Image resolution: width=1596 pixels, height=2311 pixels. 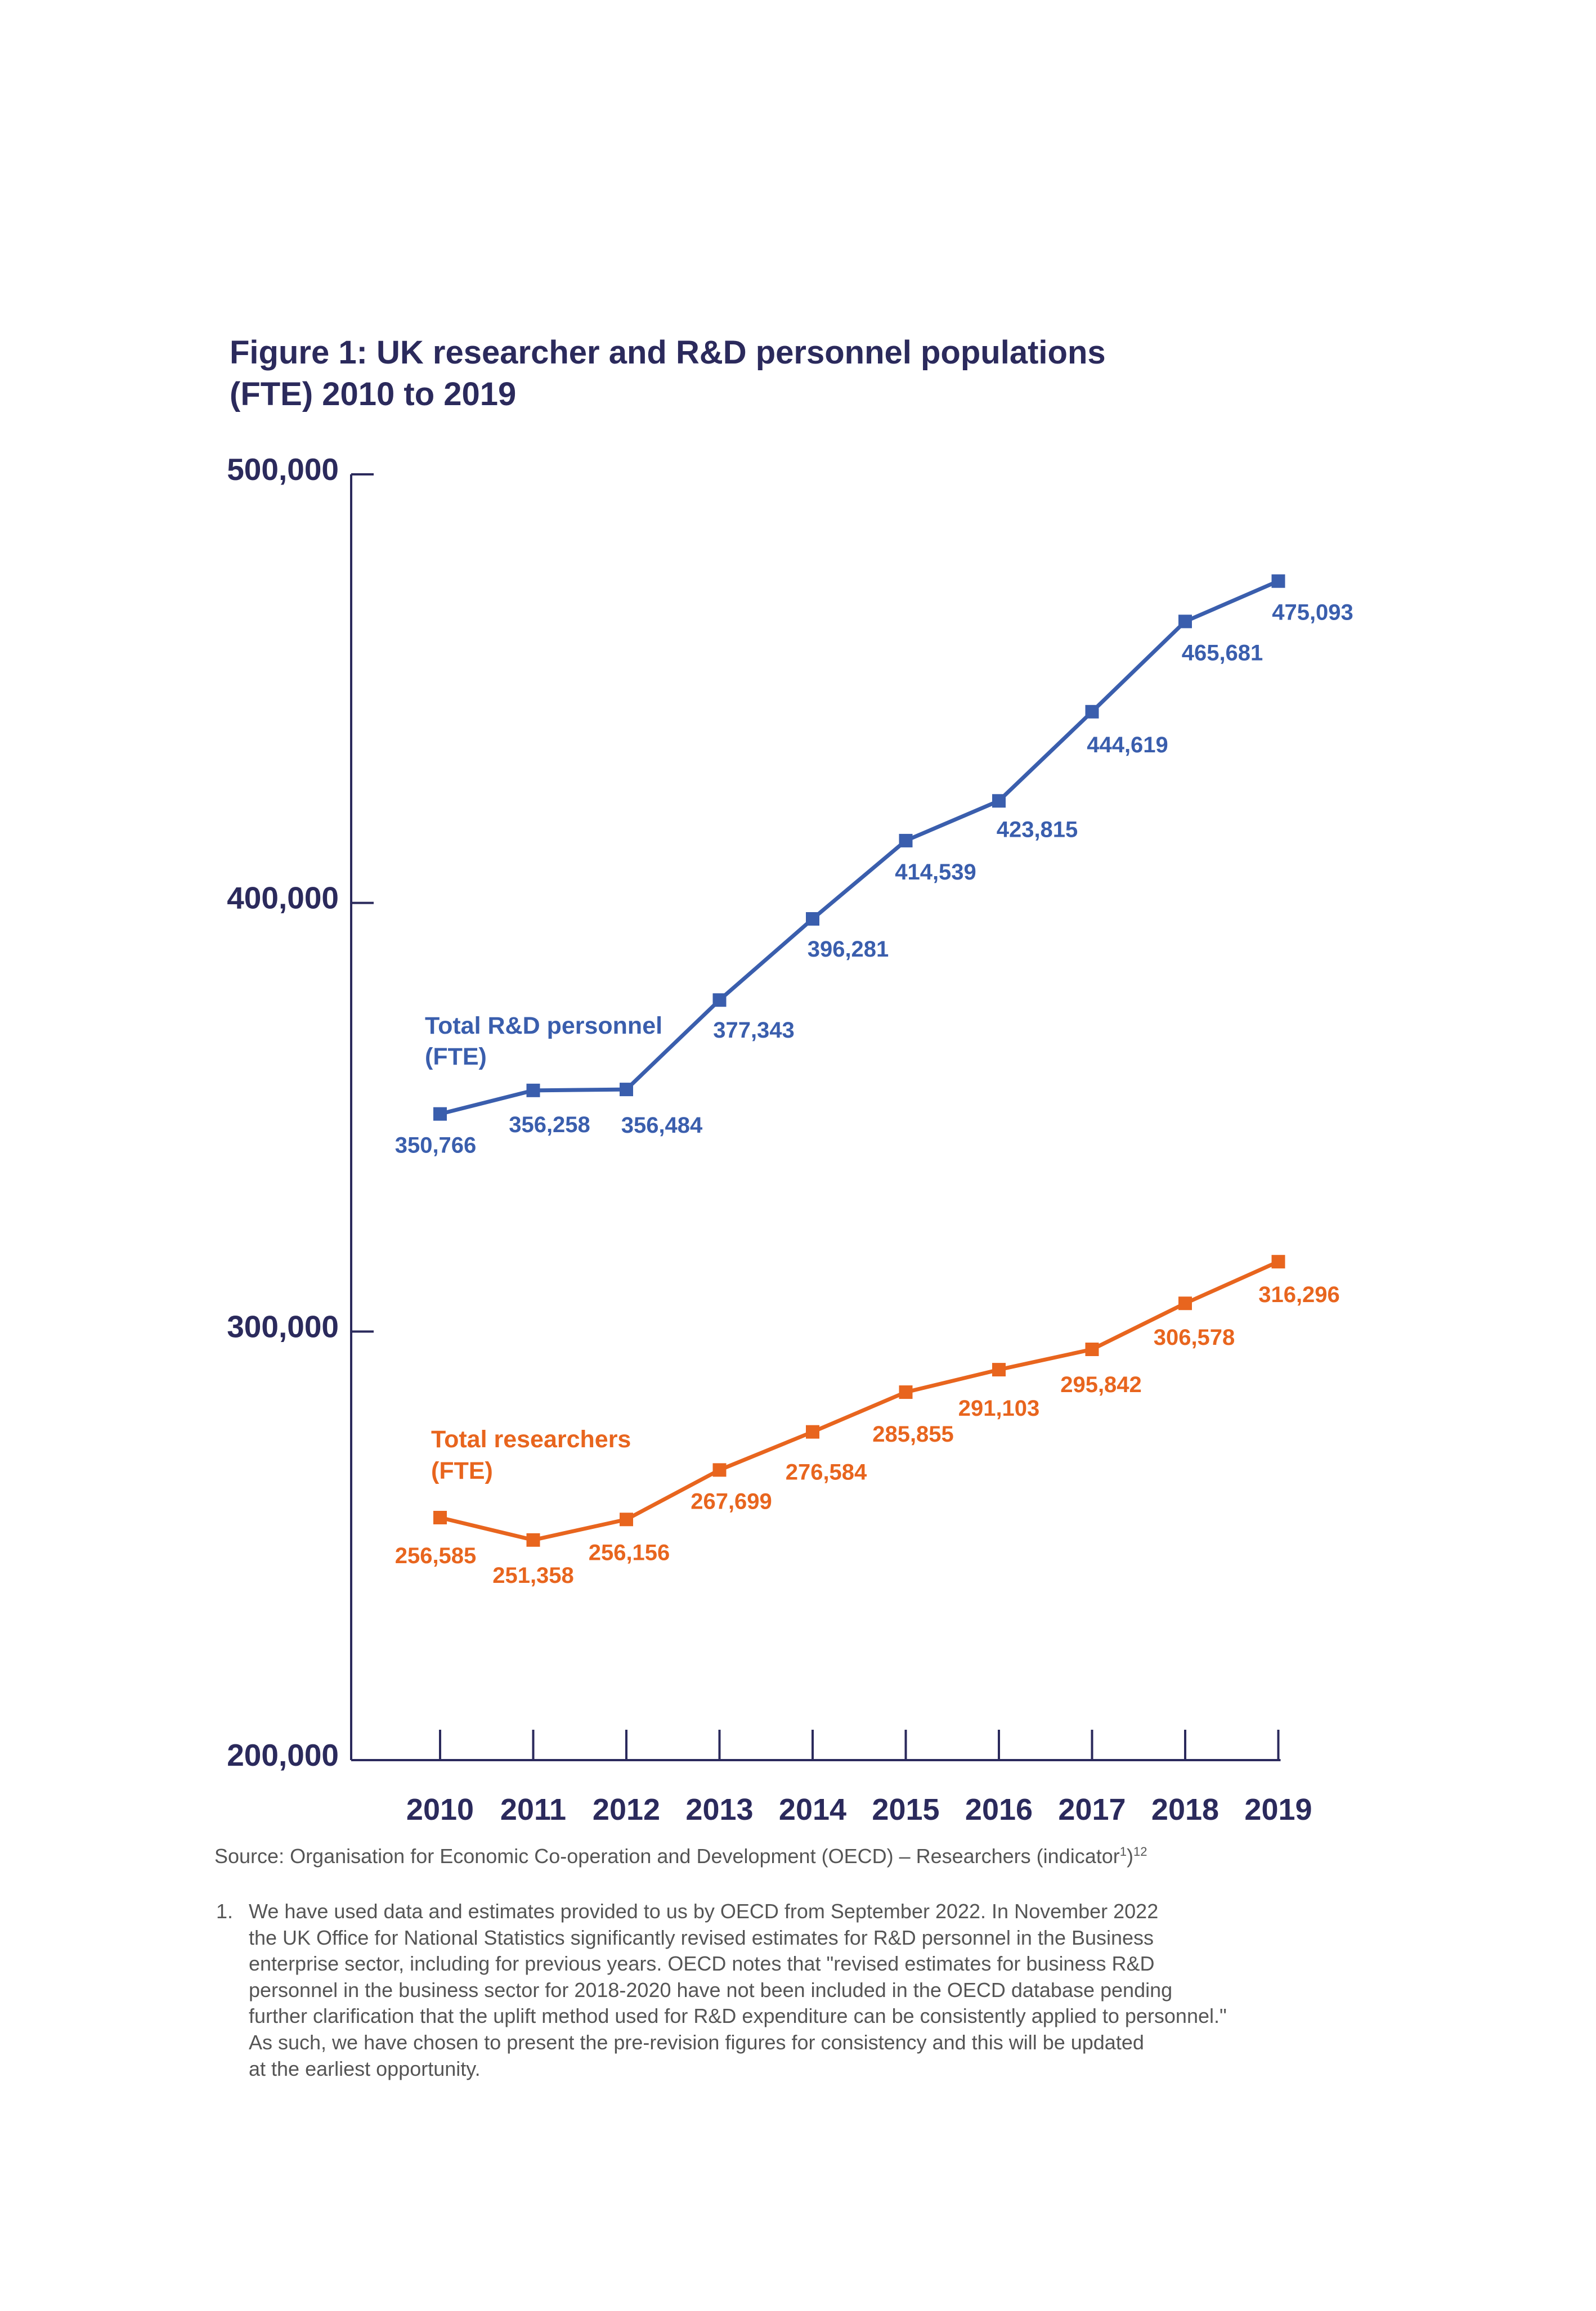 I want to click on data-label: 465,681, so click(x=1222, y=653).